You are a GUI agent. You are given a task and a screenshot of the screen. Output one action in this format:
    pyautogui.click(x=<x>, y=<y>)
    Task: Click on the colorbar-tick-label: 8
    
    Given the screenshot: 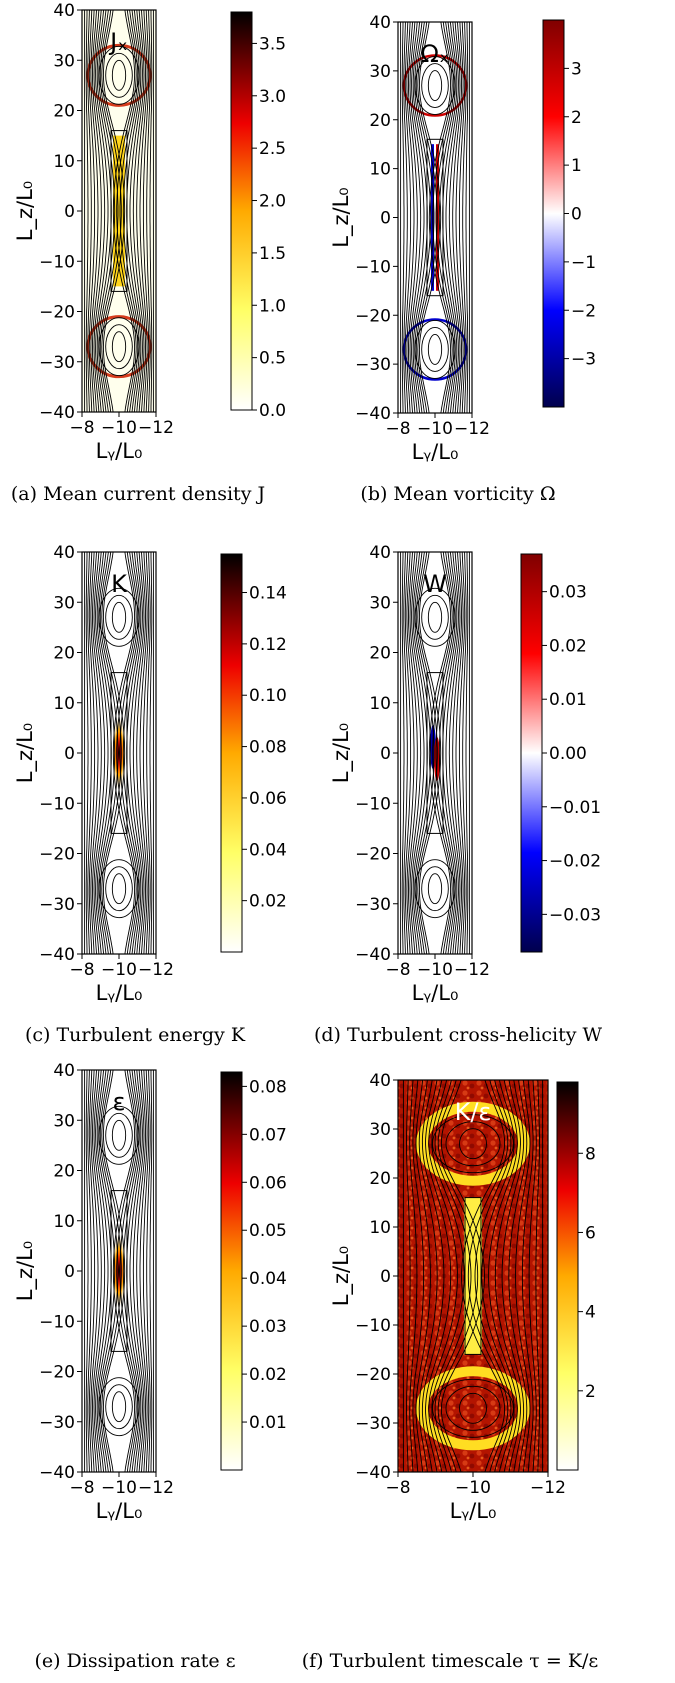 What is the action you would take?
    pyautogui.click(x=590, y=1154)
    